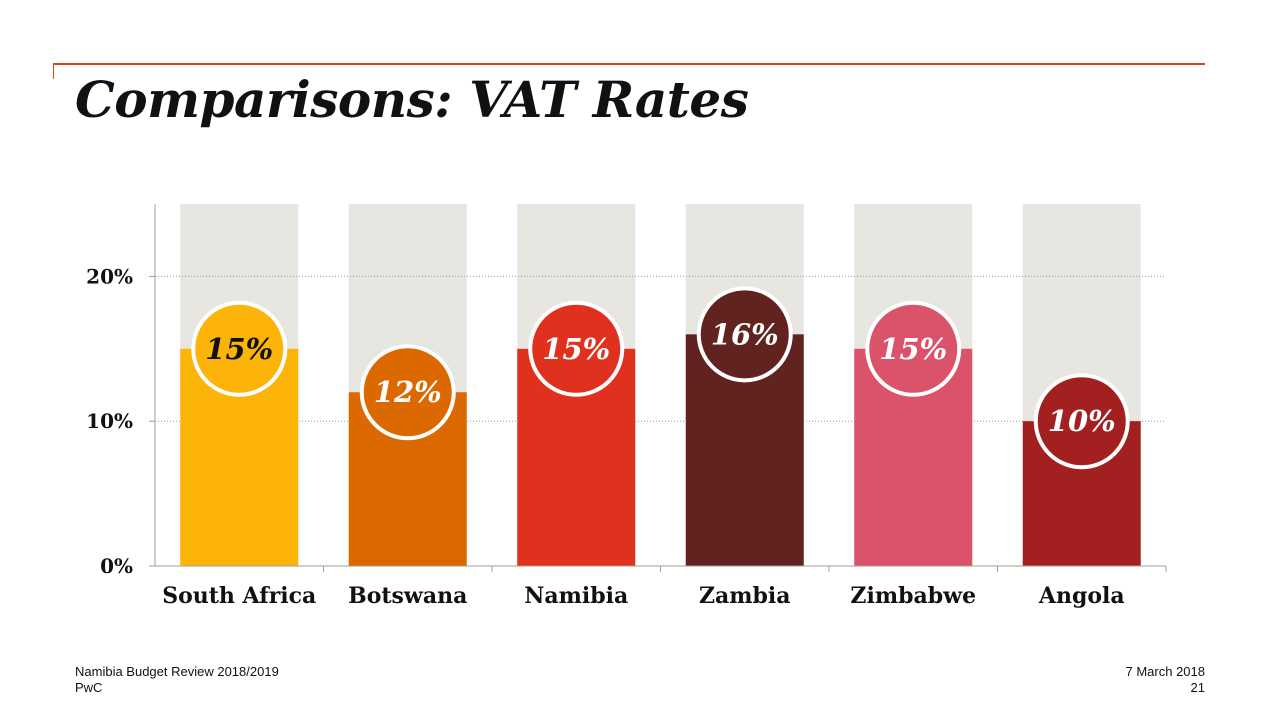 The image size is (1280, 720). Describe the element at coordinates (407, 596) in the screenshot. I see `x-category-label: Botswana` at that location.